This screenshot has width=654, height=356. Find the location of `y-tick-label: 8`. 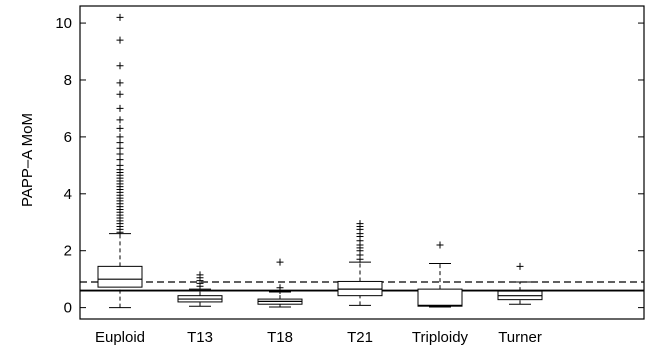

y-tick-label: 8 is located at coordinates (68, 80).